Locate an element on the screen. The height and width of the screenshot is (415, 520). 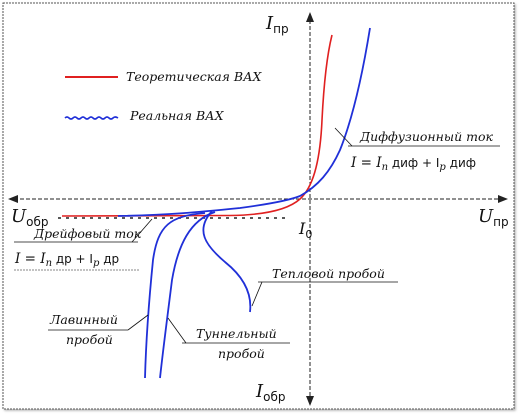
drift-leader is located at coordinates (142, 230).